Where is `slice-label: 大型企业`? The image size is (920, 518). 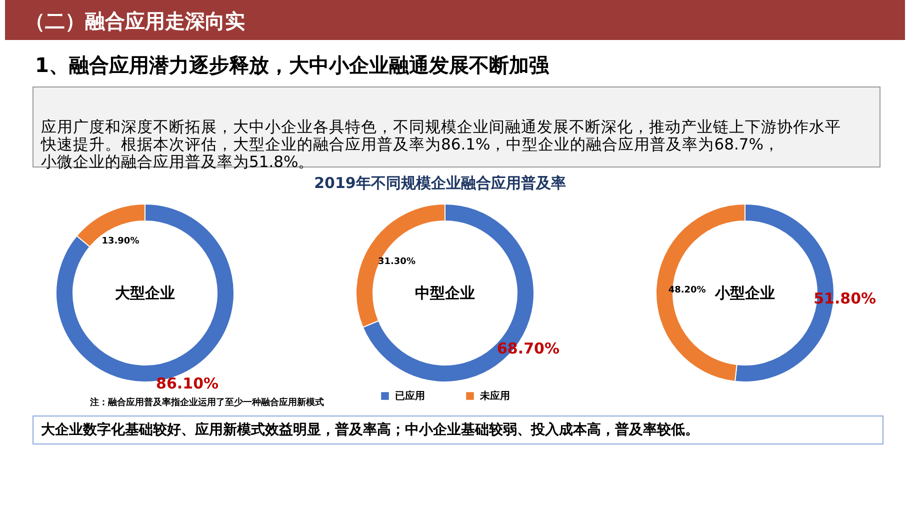
slice-label: 大型企业 is located at coordinates (145, 293).